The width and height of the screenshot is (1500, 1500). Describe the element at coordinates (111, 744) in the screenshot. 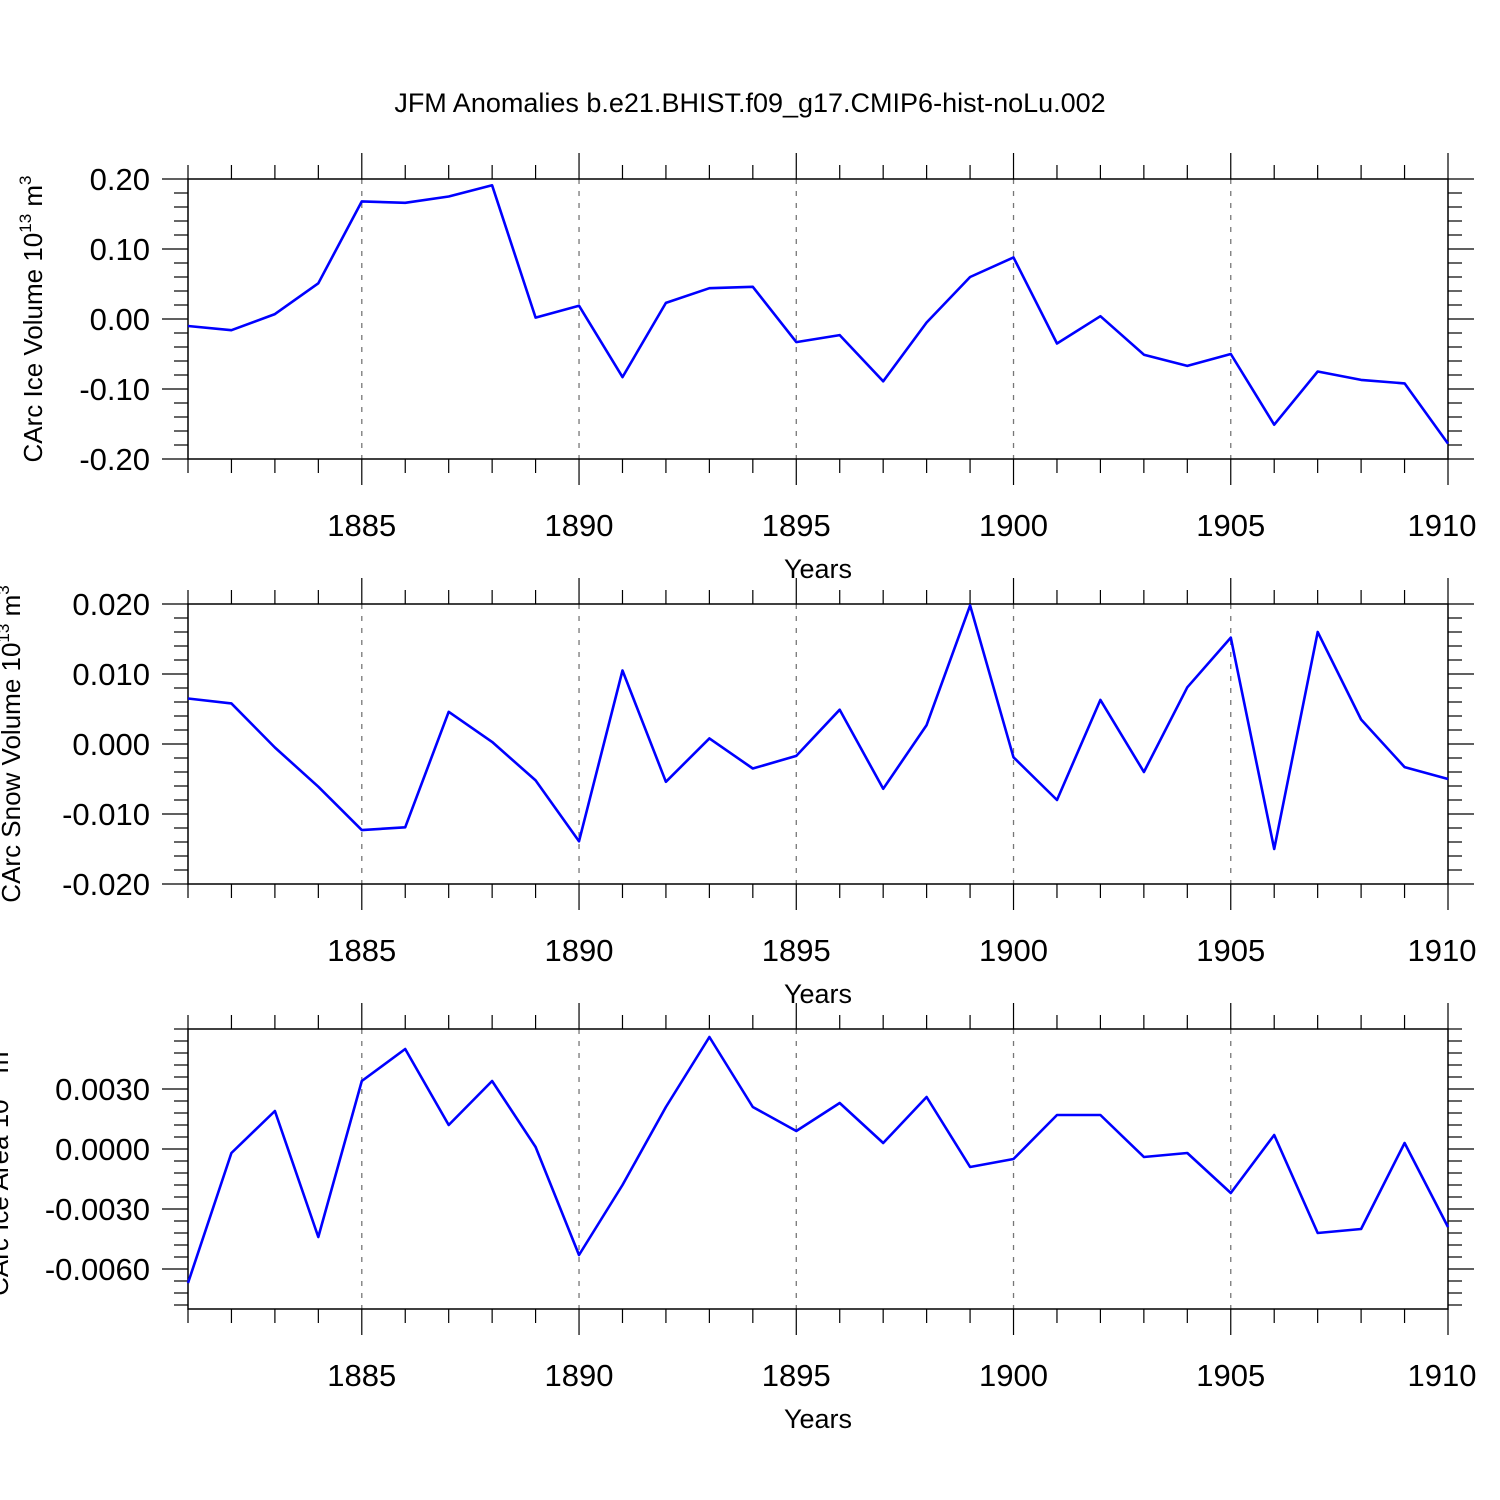

I see `y-tick-label: 0.000` at that location.